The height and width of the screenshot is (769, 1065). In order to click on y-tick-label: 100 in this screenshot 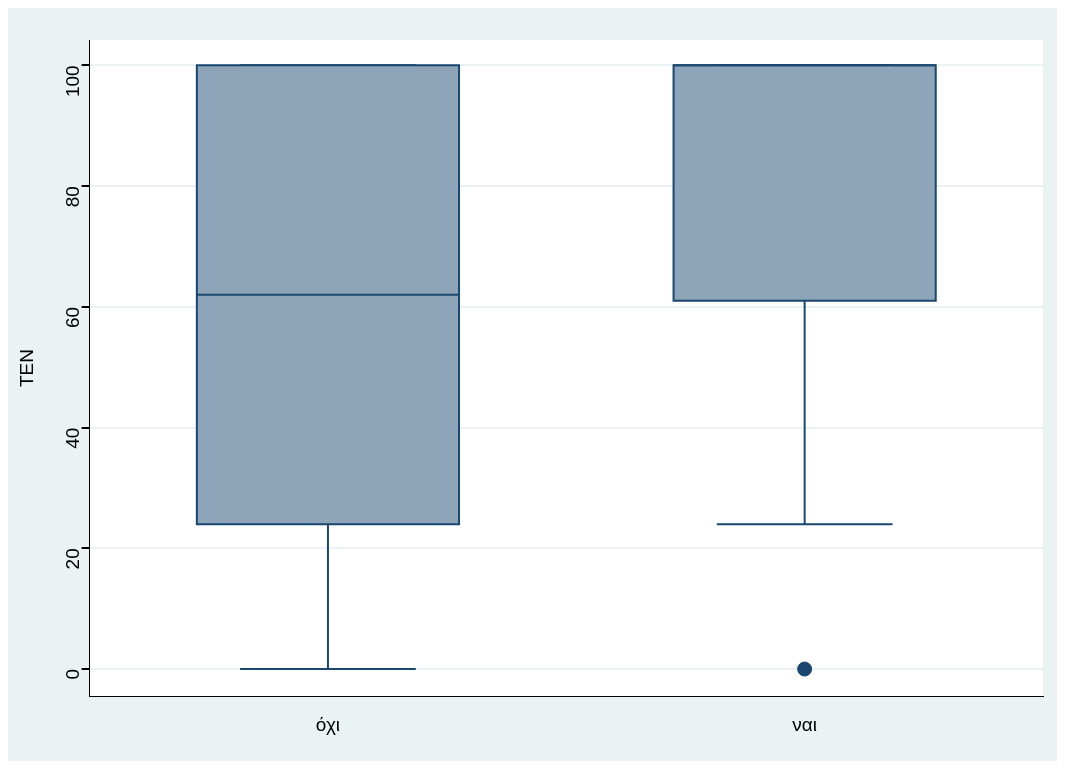, I will do `click(72, 81)`.